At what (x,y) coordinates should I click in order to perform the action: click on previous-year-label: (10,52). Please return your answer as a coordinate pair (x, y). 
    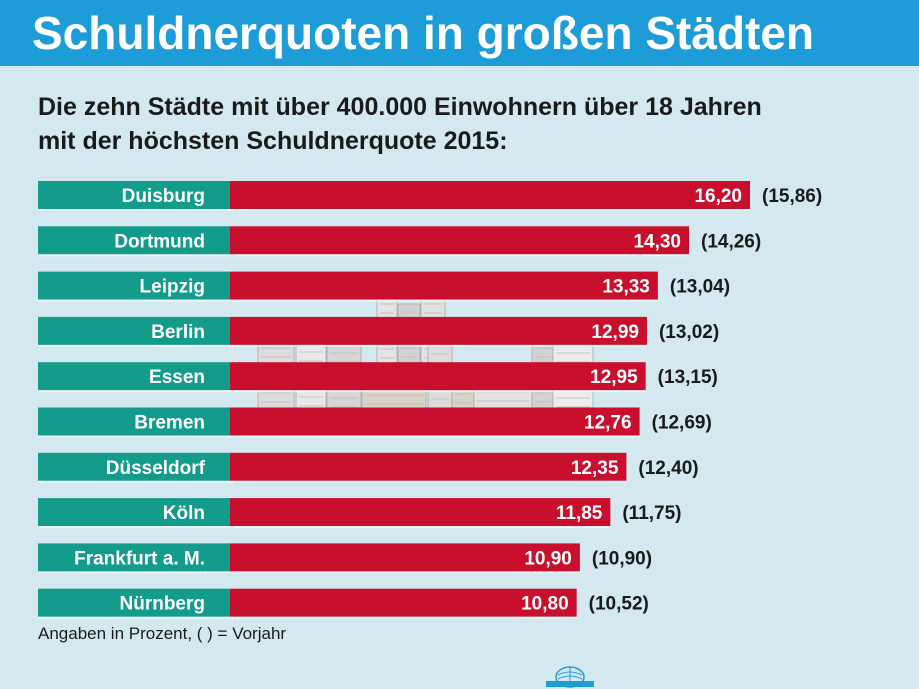
    Looking at the image, I should click on (619, 604).